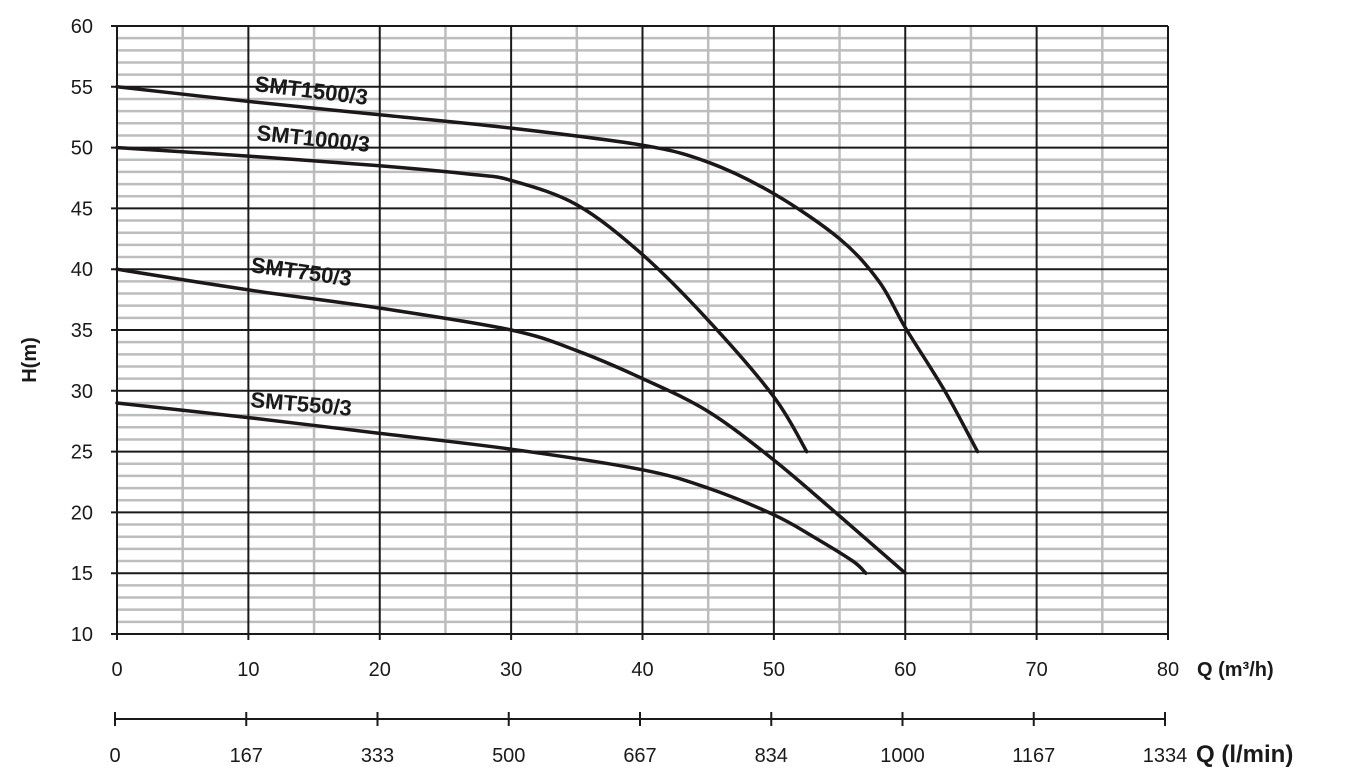  Describe the element at coordinates (1244, 754) in the screenshot. I see `secondary-x-axis-label: Q (l/min)` at that location.